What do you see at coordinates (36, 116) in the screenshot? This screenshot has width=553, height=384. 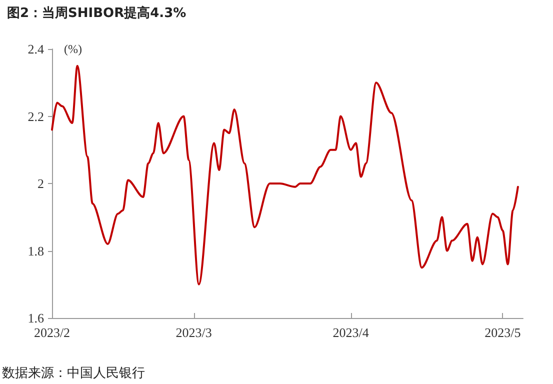 I see `y-tick-label: 2.2` at bounding box center [36, 116].